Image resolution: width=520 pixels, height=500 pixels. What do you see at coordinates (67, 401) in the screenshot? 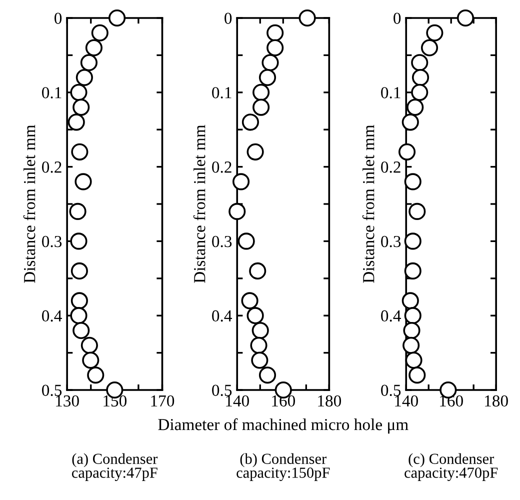
I see `x-tick-label: 130` at bounding box center [67, 401].